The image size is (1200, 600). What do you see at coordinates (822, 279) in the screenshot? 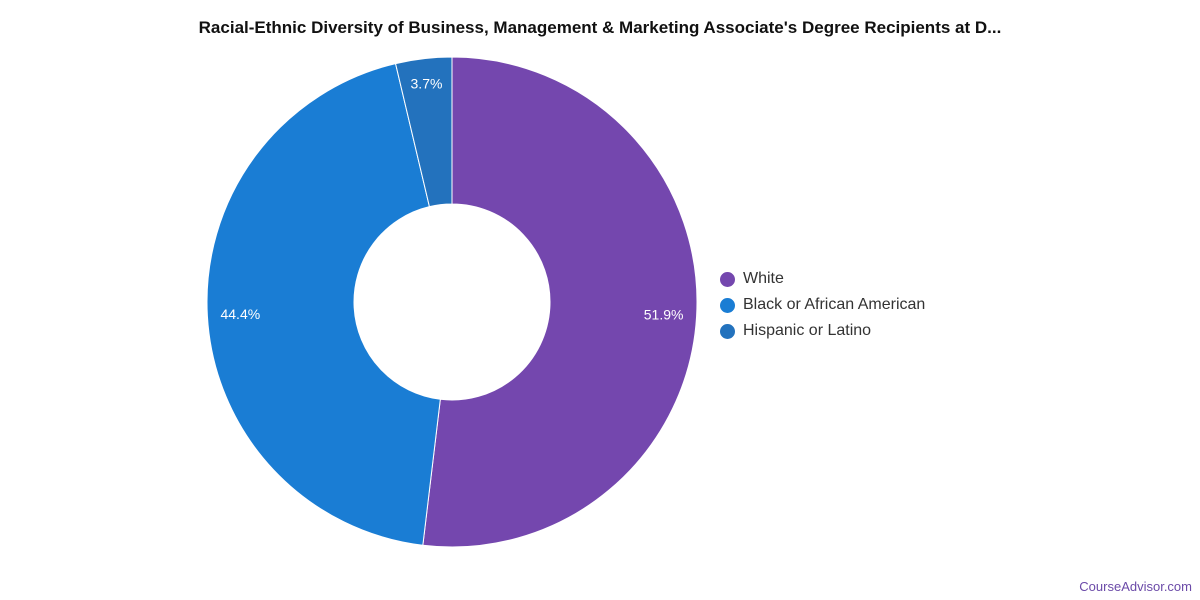
I see `legend-item: White` at bounding box center [822, 279].